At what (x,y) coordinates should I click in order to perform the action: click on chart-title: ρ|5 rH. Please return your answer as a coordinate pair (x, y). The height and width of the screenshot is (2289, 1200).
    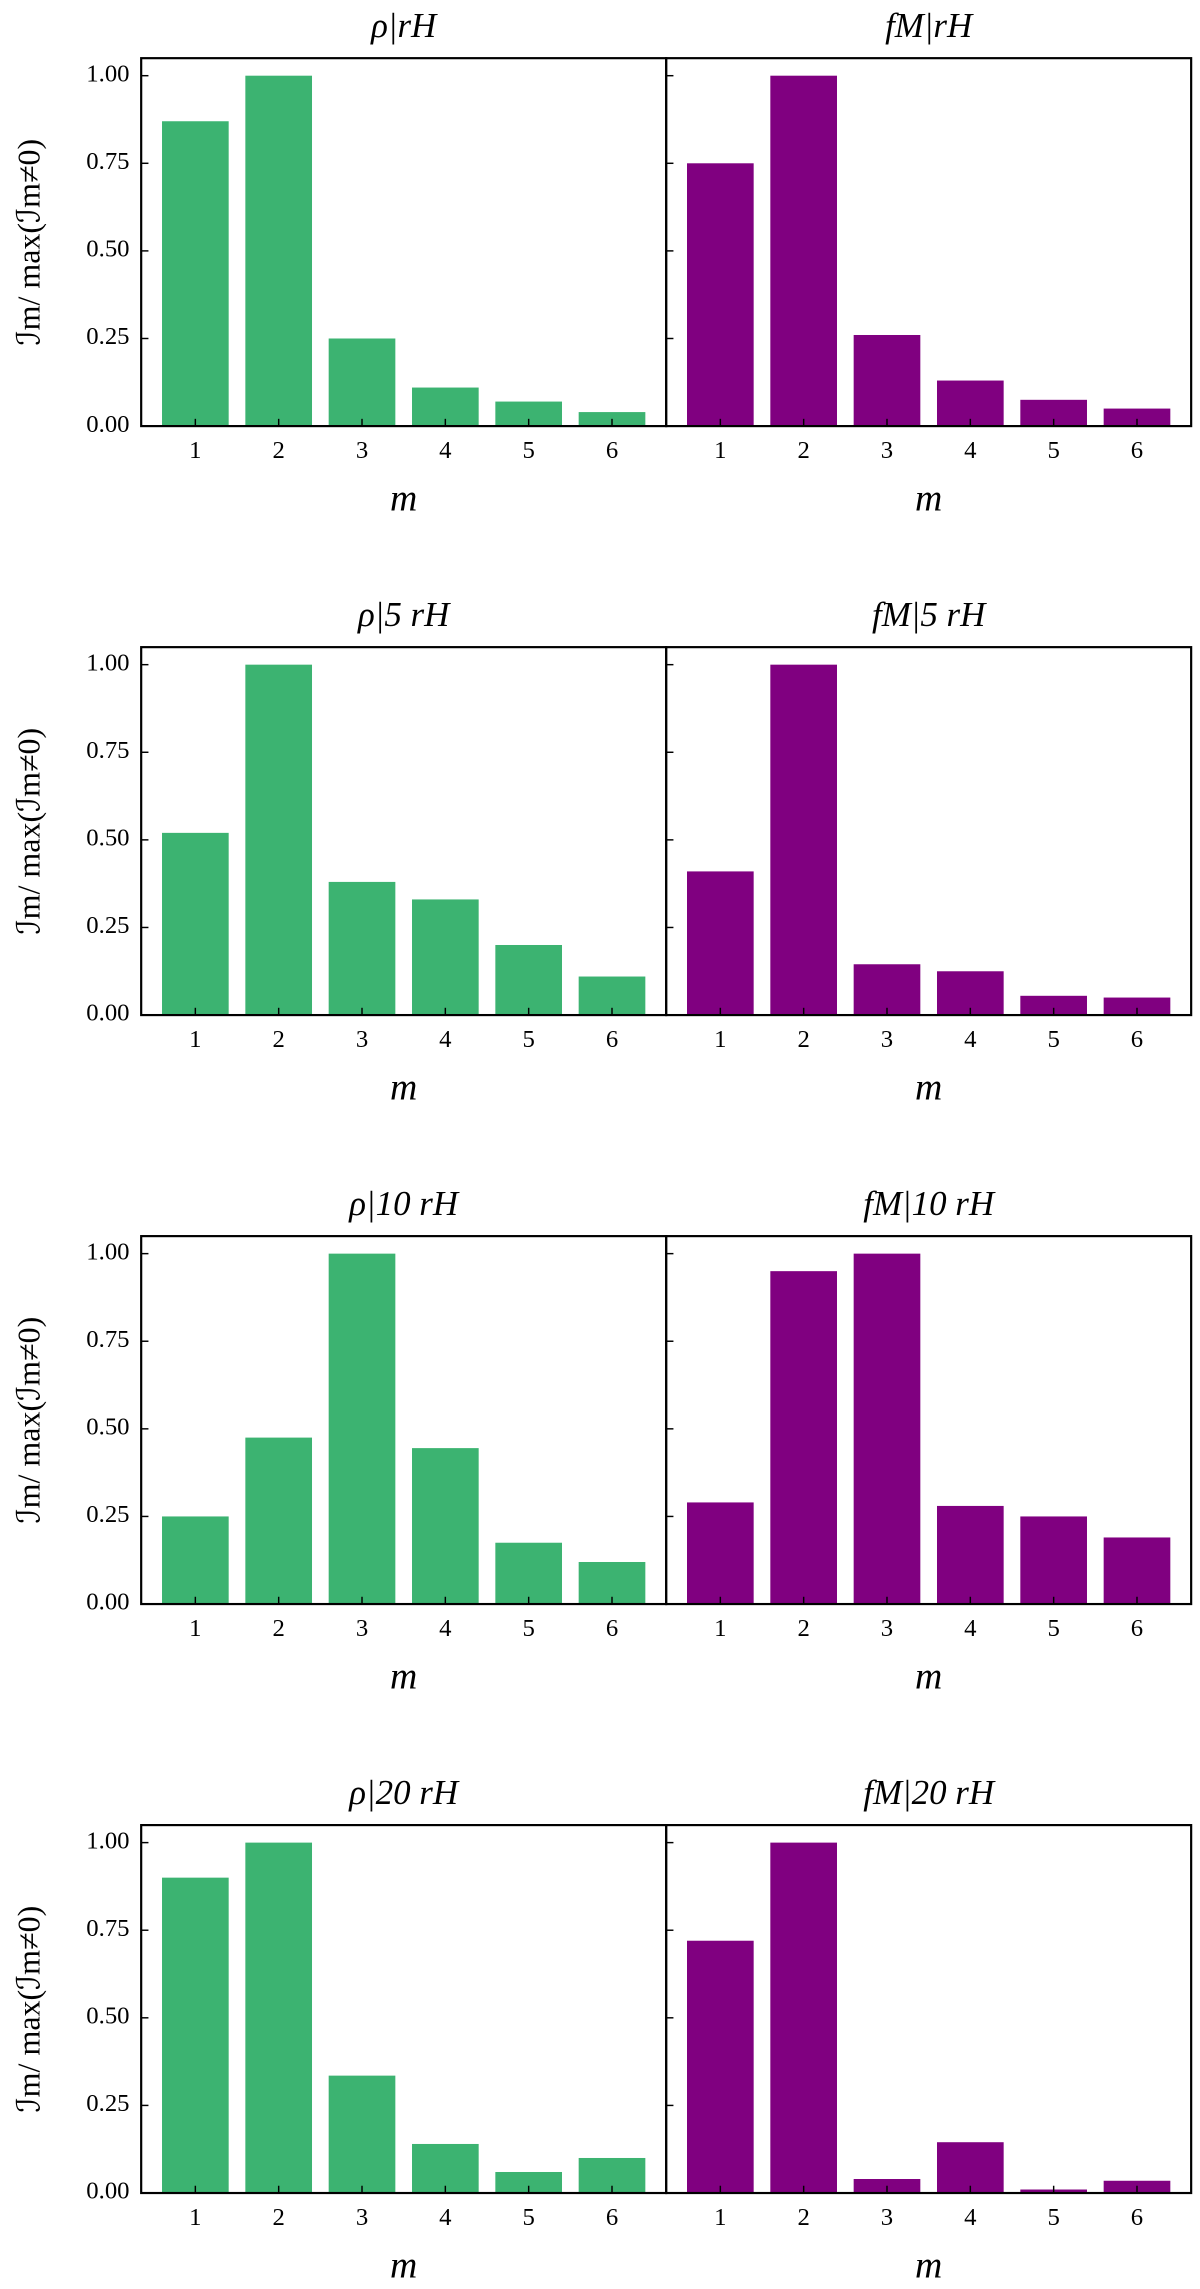
    Looking at the image, I should click on (404, 614).